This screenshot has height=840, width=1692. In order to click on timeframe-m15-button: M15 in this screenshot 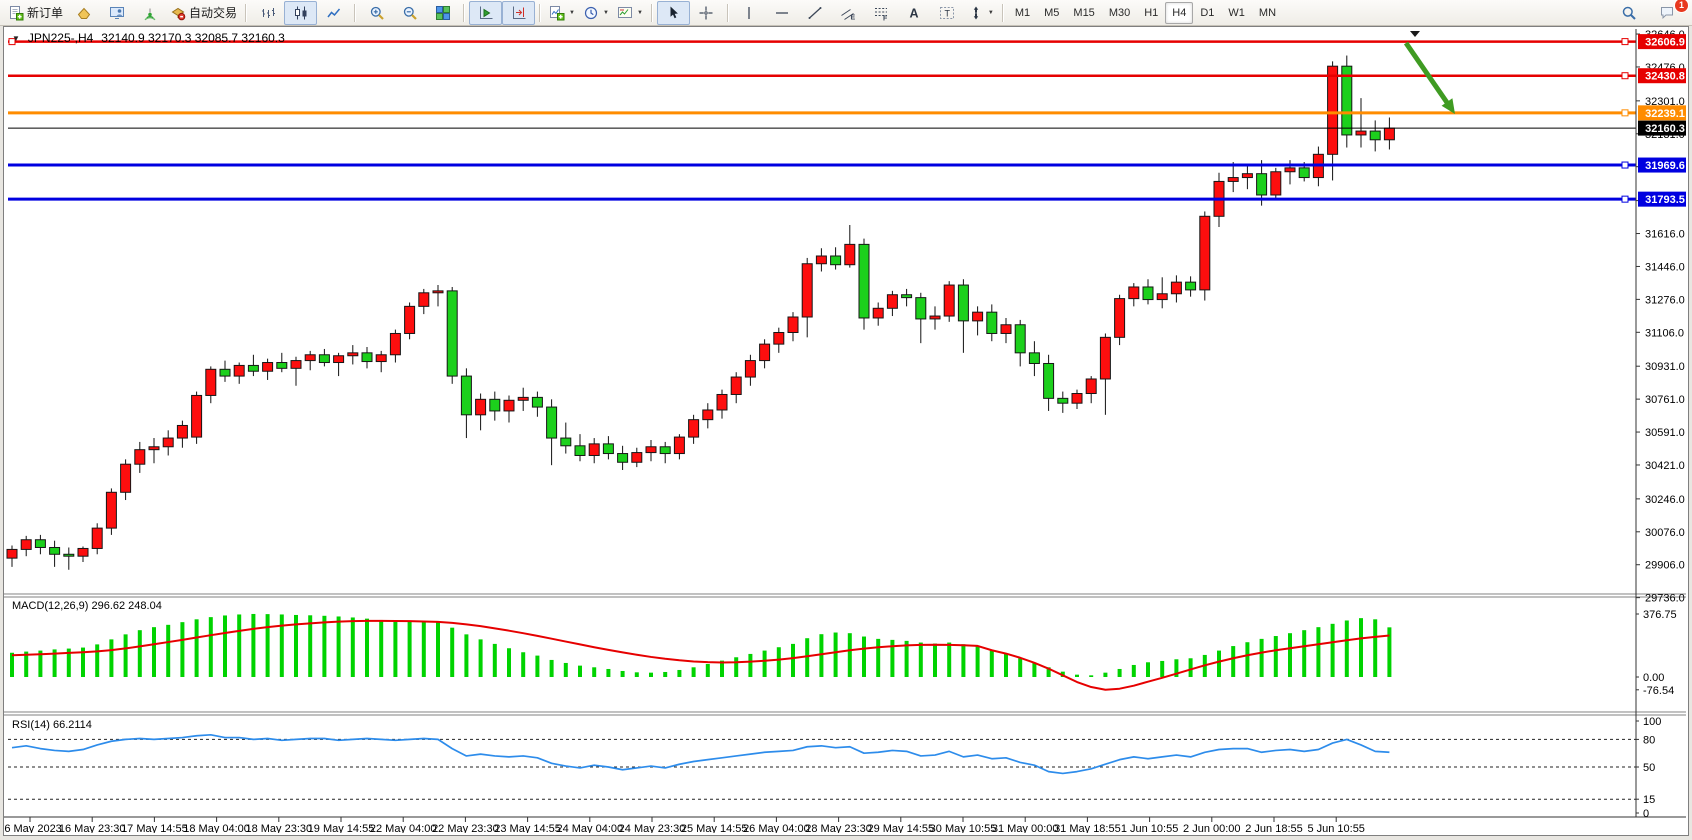, I will do `click(1084, 12)`.